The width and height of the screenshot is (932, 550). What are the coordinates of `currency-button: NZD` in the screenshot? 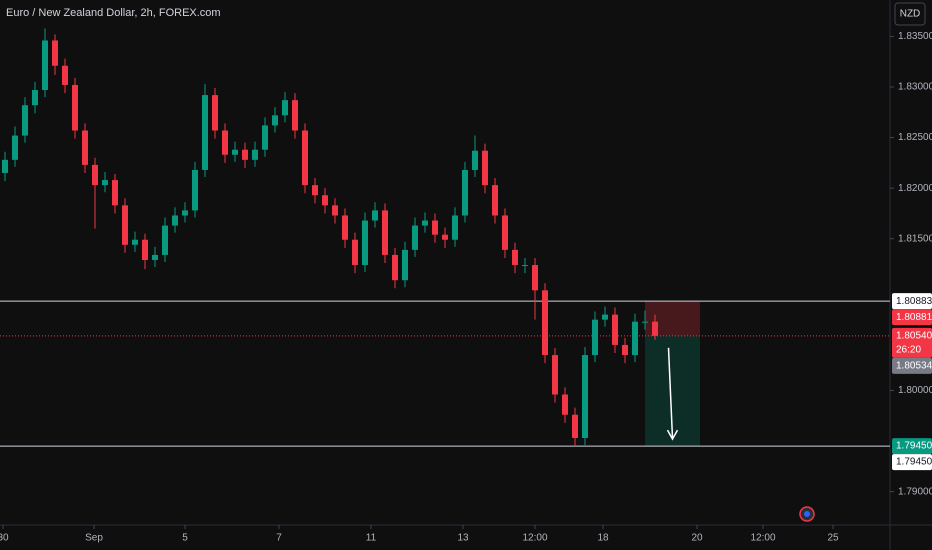 It's located at (910, 14).